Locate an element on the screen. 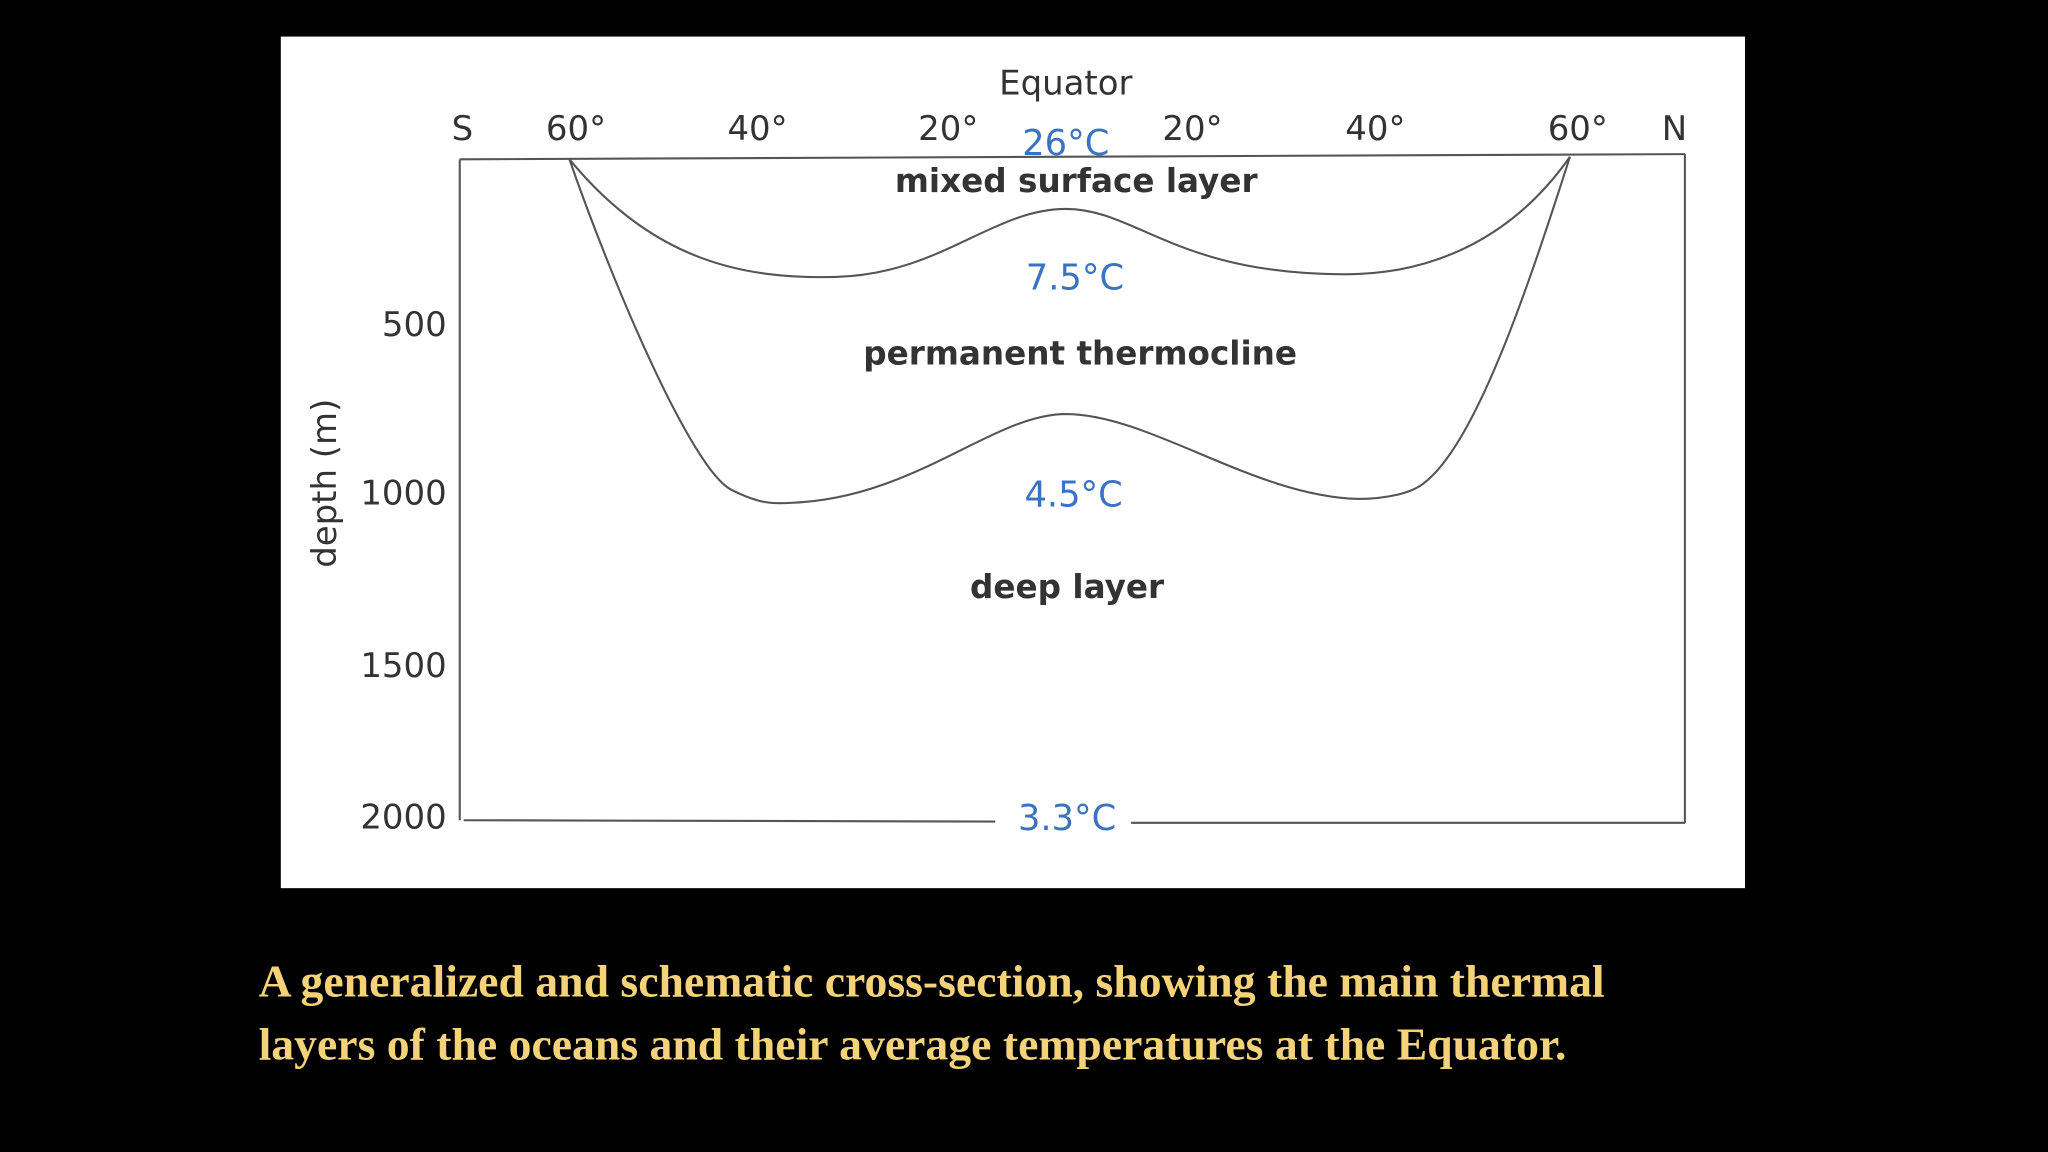 This screenshot has height=1152, width=2048. thermocline-bottom-curve is located at coordinates (1069, 330).